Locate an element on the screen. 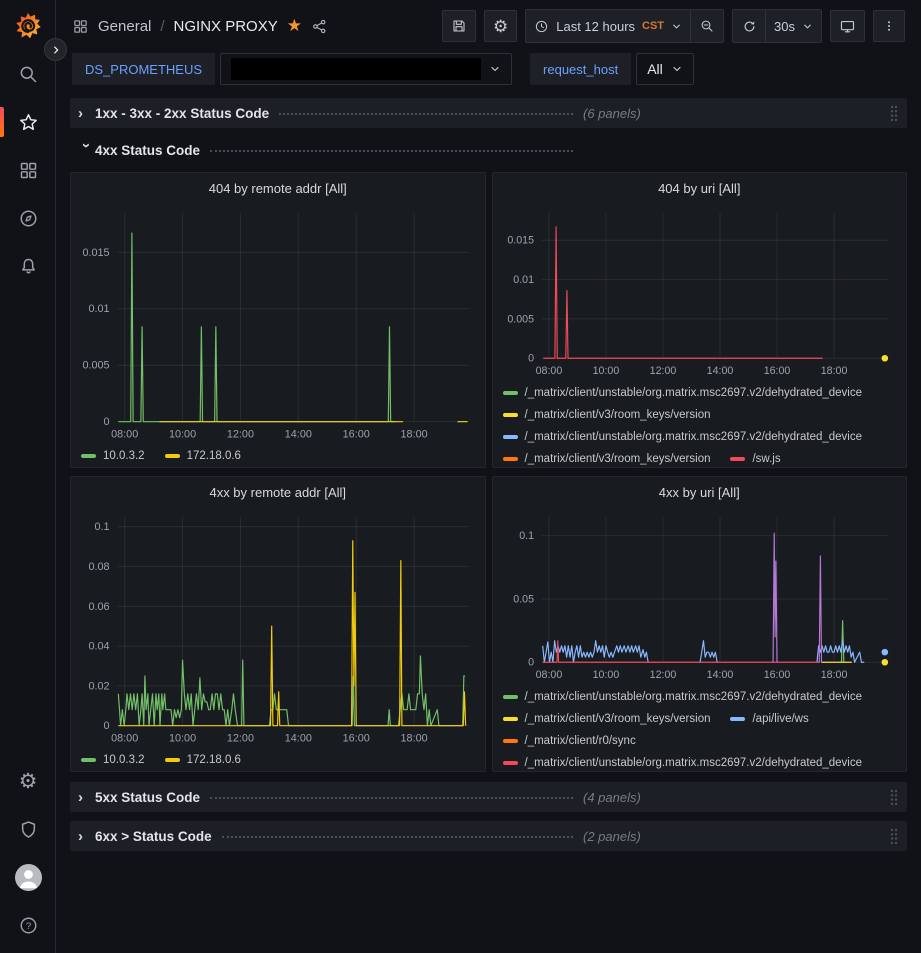  row-title: 5xx Status Code is located at coordinates (148, 797).